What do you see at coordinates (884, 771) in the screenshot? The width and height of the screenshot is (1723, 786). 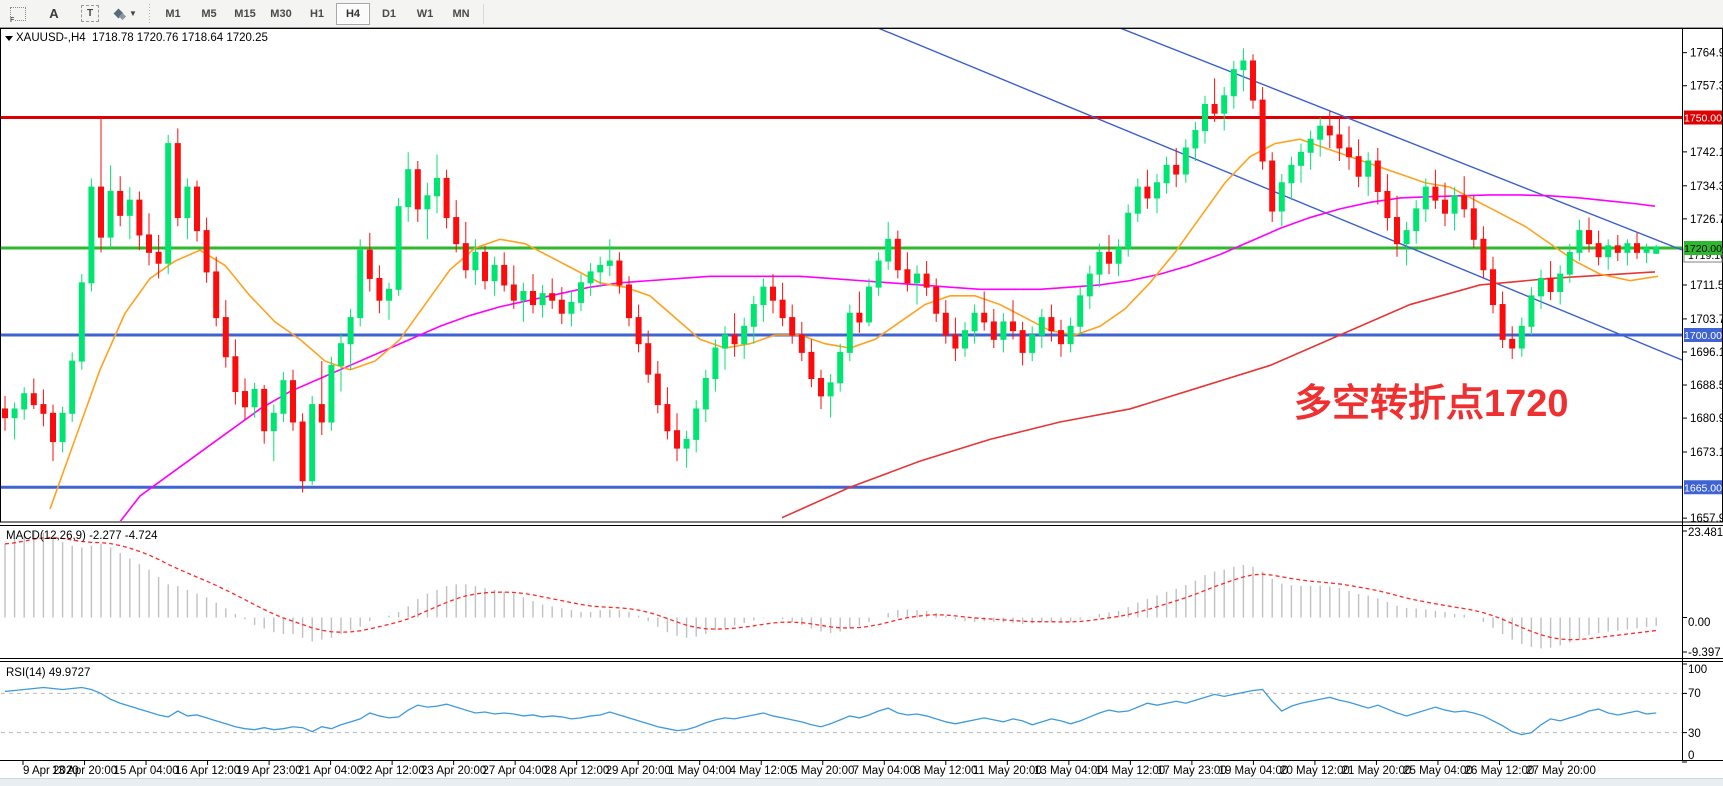 I see `svg-text: 7 May 04:00` at bounding box center [884, 771].